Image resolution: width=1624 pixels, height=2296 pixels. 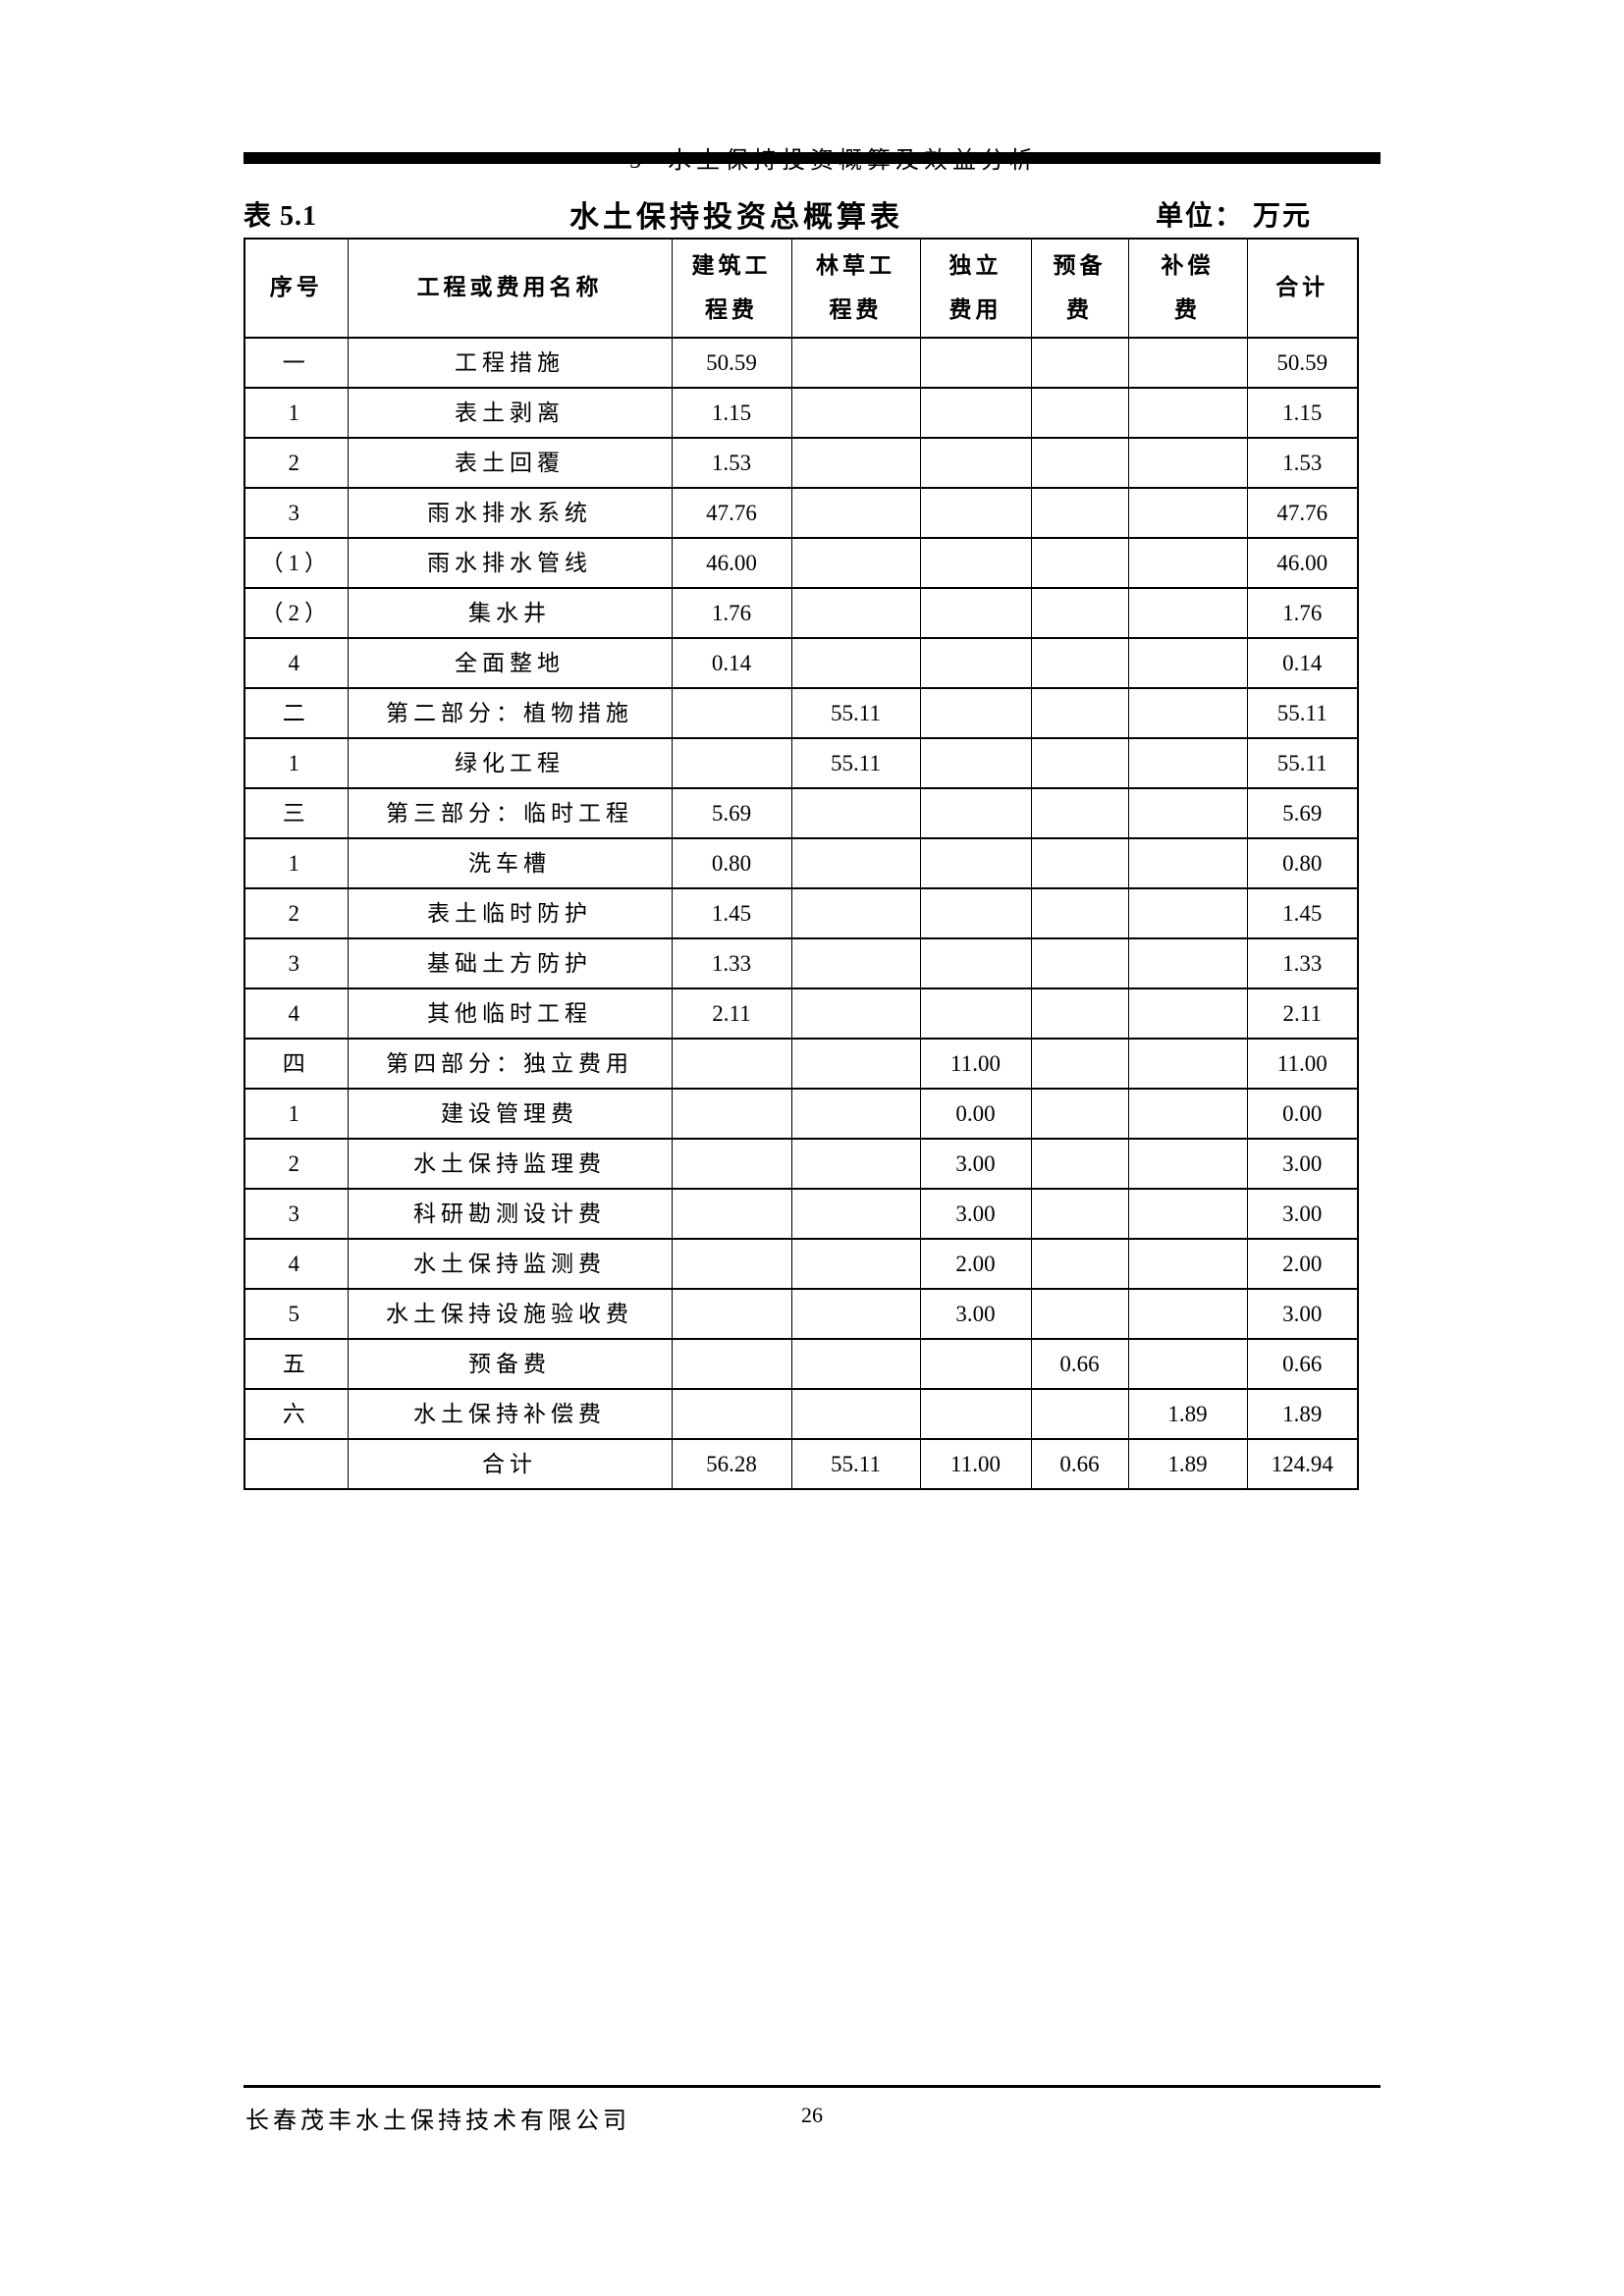 What do you see at coordinates (1302, 613) in the screenshot?
I see `cell-total: 1.76` at bounding box center [1302, 613].